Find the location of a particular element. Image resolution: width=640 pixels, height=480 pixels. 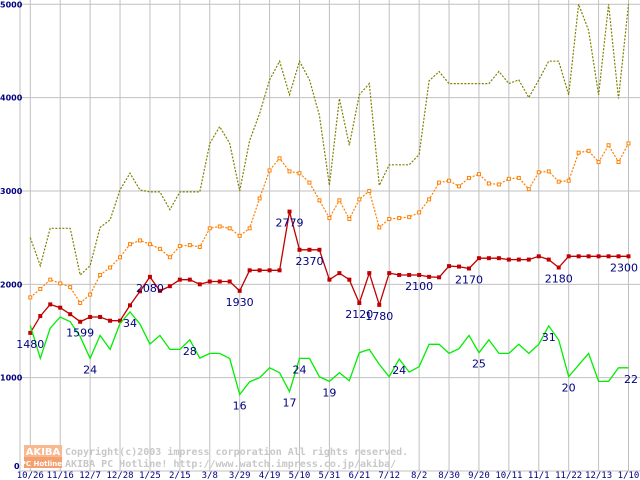

x-tick-label: 12/7 is located at coordinates (90, 475).